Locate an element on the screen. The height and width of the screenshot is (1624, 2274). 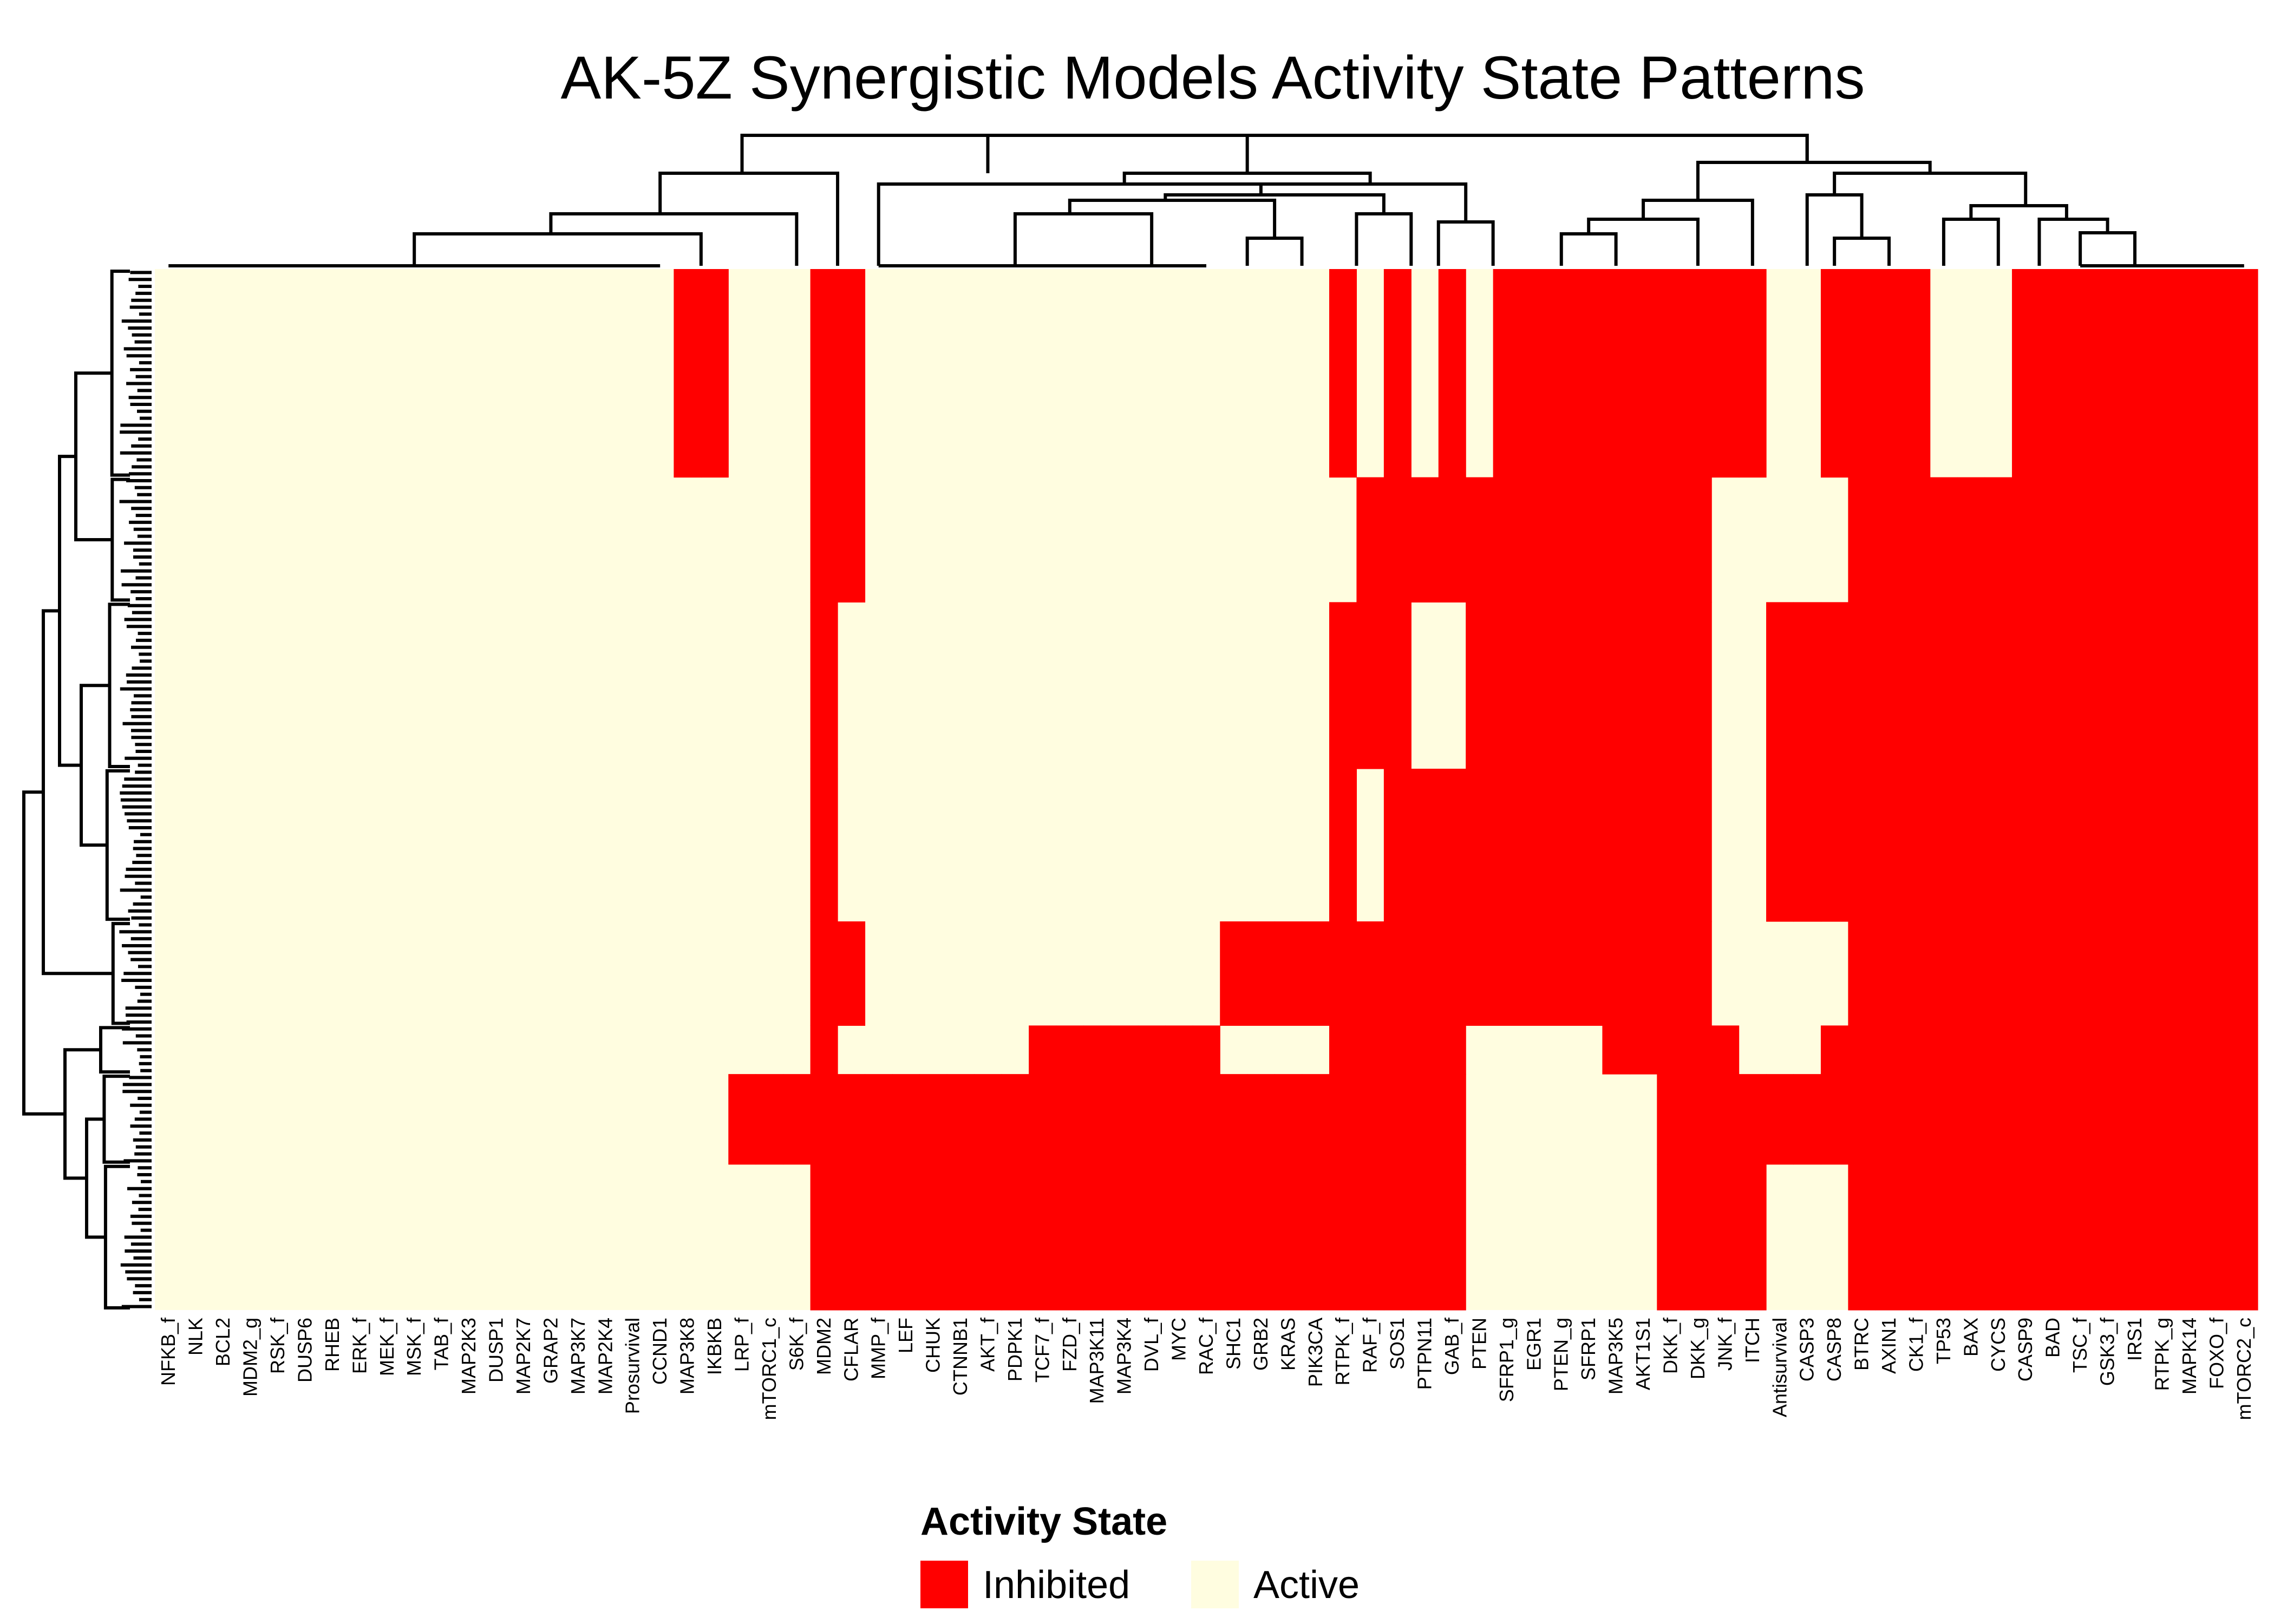
heatmap-cell-CK1_f-block2 is located at coordinates (1917, 685).